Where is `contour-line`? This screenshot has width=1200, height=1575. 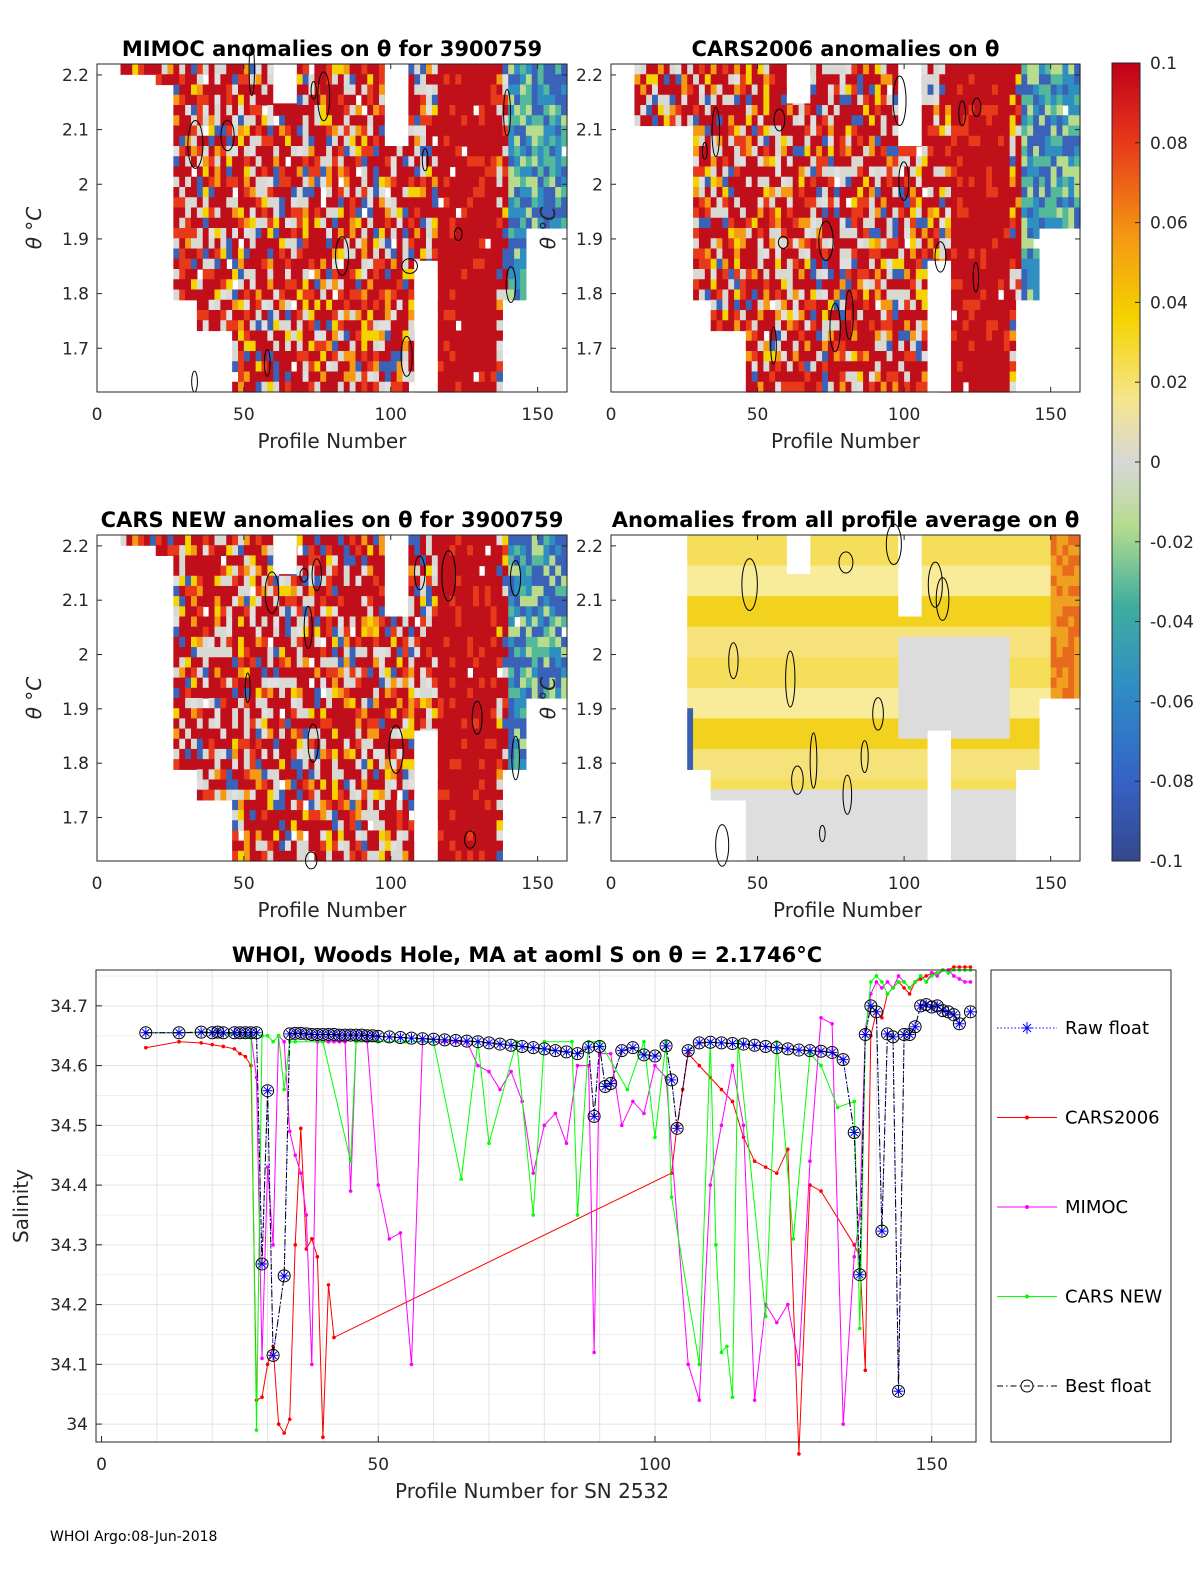
contour-line is located at coordinates (324, 96).